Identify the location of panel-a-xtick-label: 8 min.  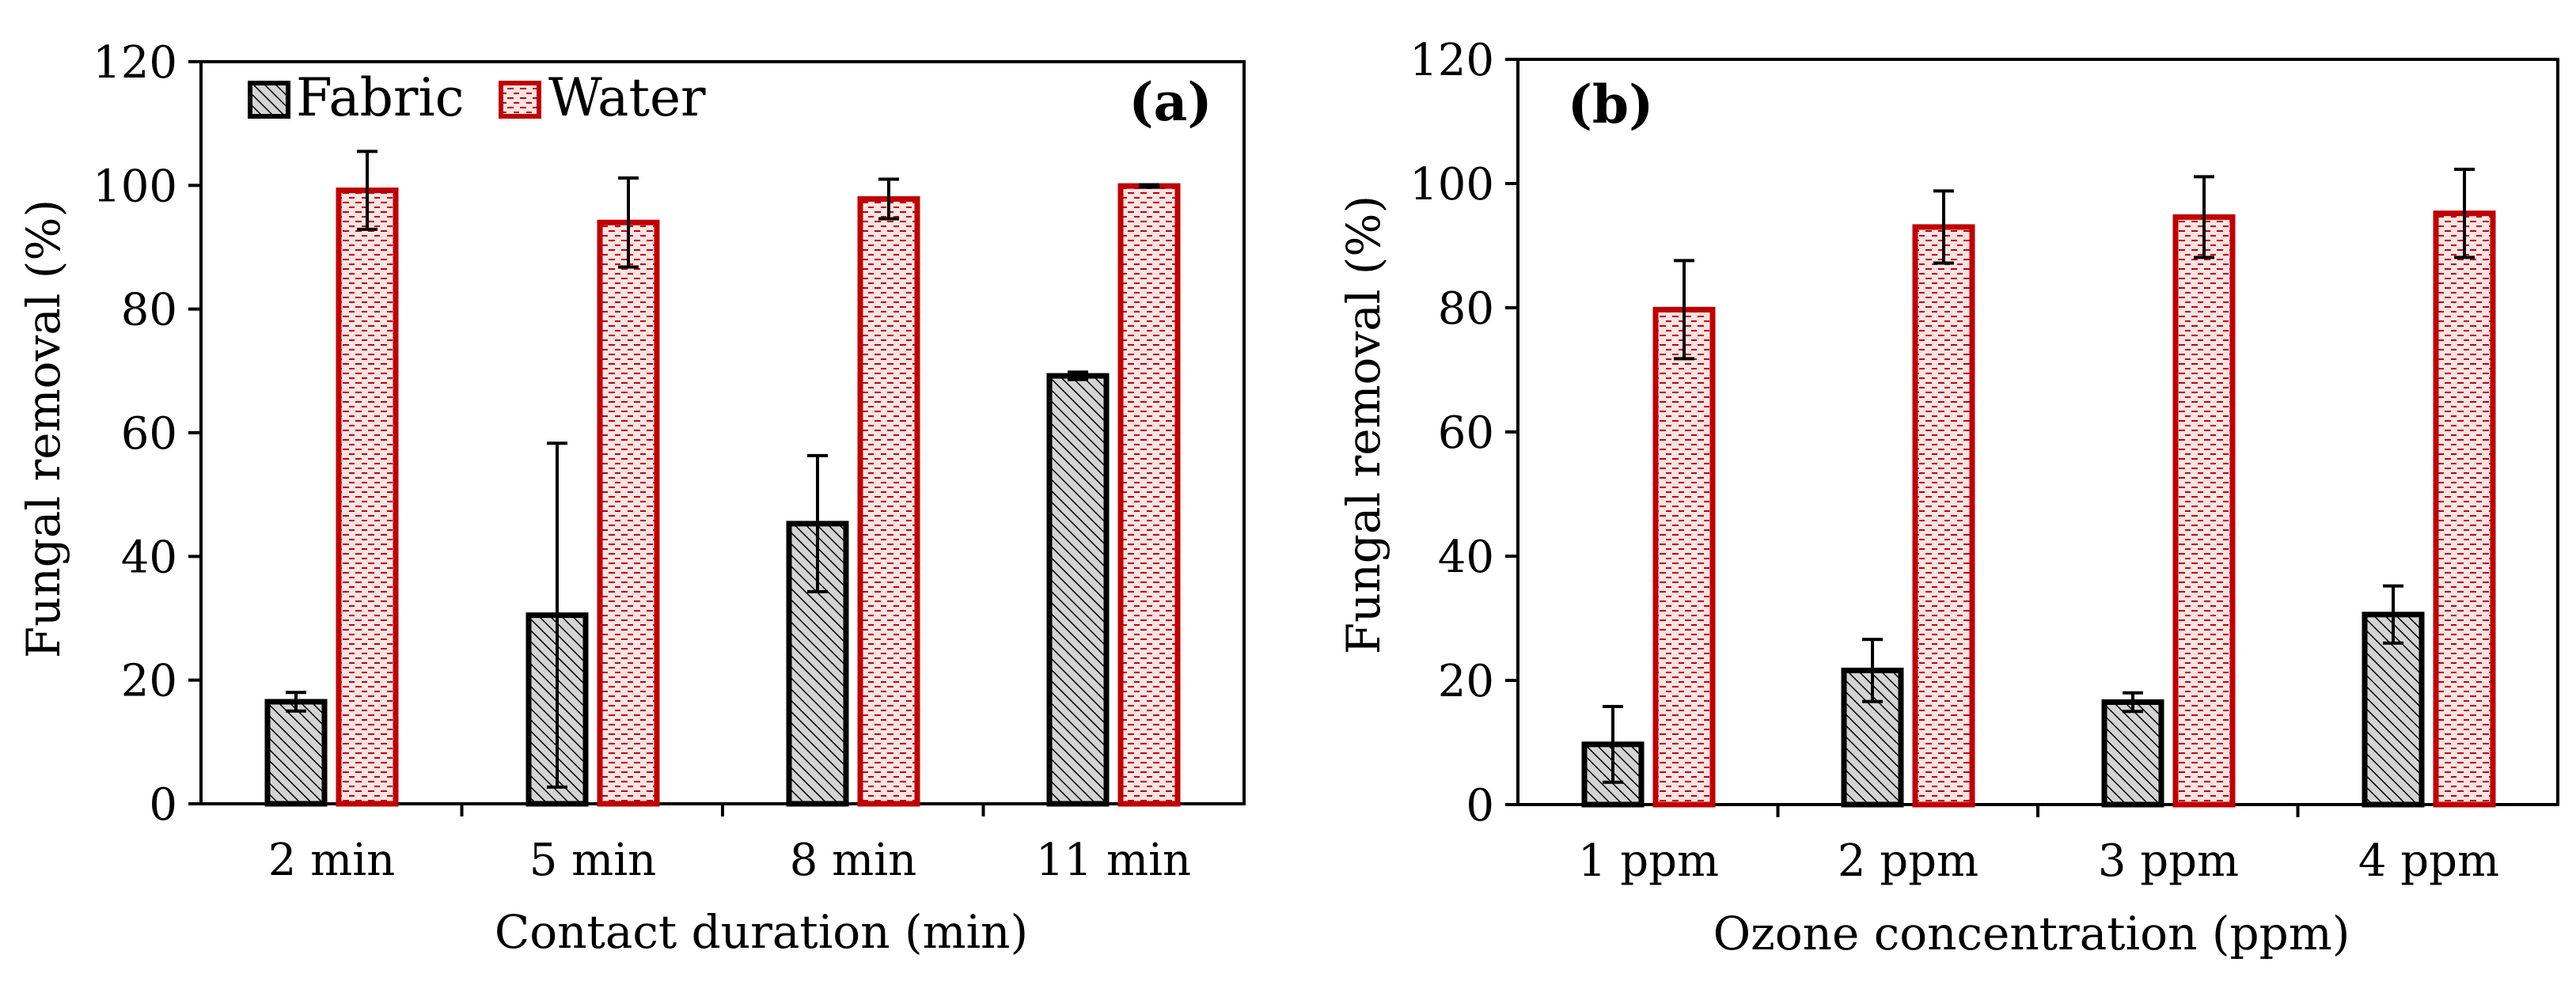
(853, 860).